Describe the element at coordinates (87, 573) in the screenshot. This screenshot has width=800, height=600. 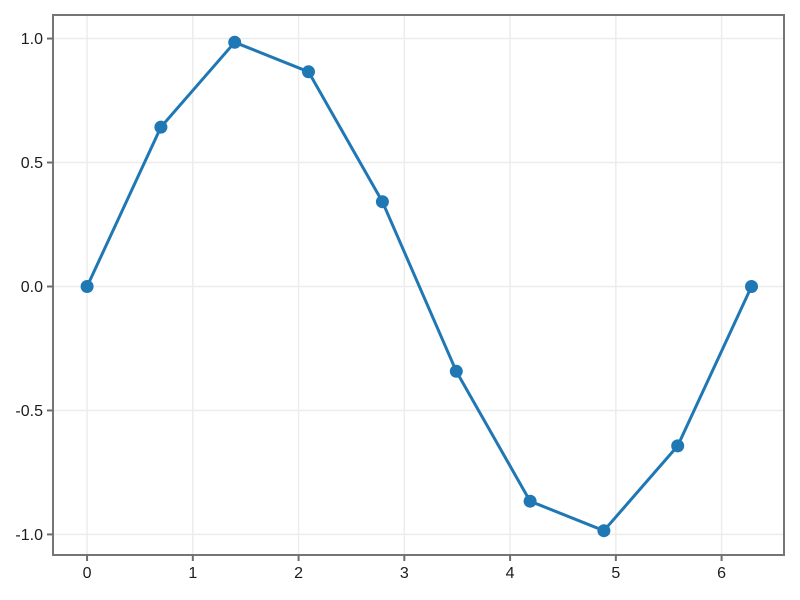
I see `x-tick-label: 0` at that location.